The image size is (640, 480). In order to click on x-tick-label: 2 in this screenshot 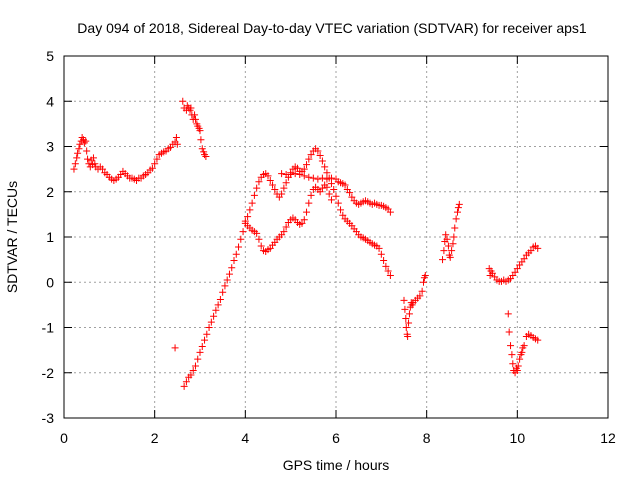, I will do `click(155, 438)`.